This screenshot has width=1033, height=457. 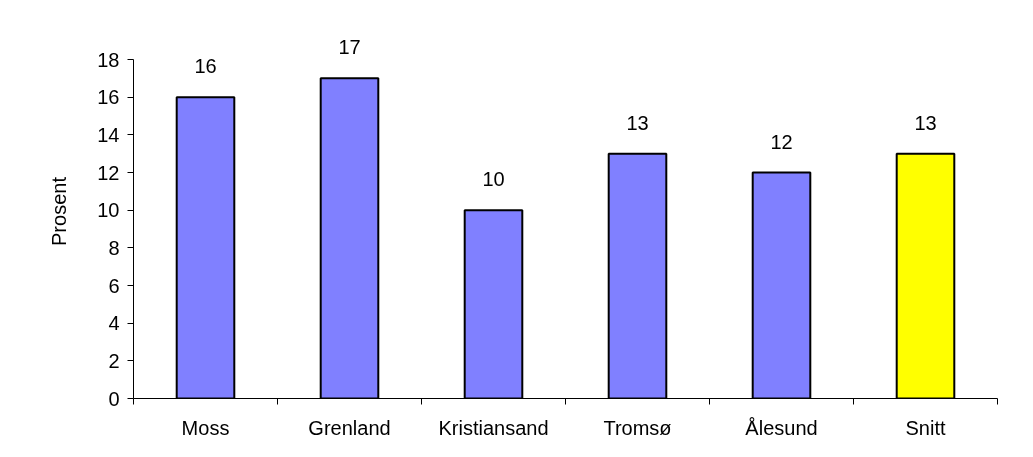 I want to click on x-tick-label: Kristiansand, so click(x=493, y=427).